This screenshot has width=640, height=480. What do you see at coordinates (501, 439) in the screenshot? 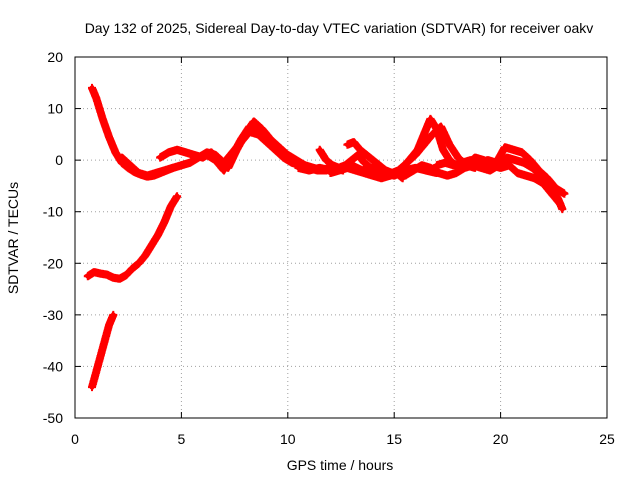
I see `x-tick-label: 20` at bounding box center [501, 439].